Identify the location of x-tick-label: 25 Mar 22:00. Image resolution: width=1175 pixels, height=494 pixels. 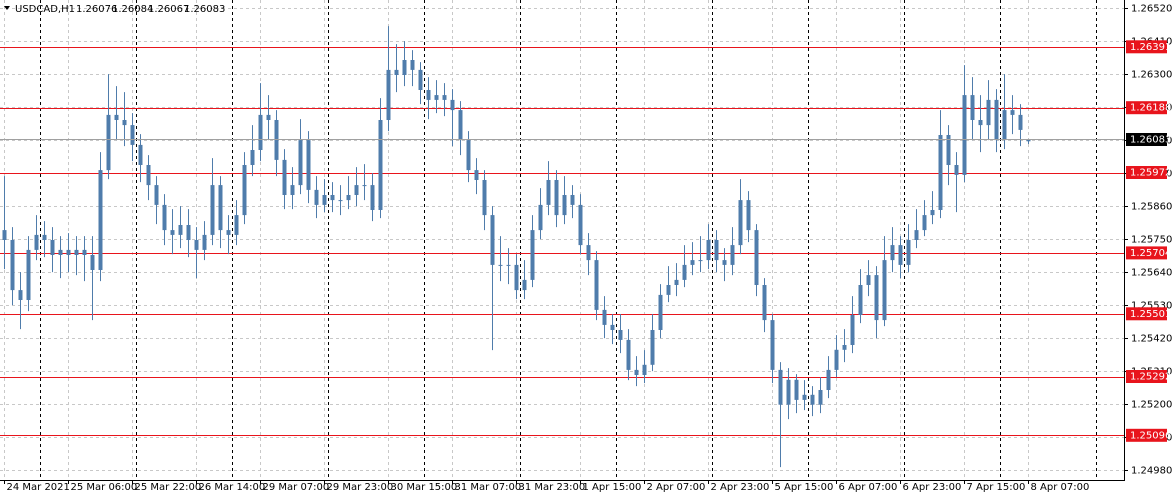
(168, 487).